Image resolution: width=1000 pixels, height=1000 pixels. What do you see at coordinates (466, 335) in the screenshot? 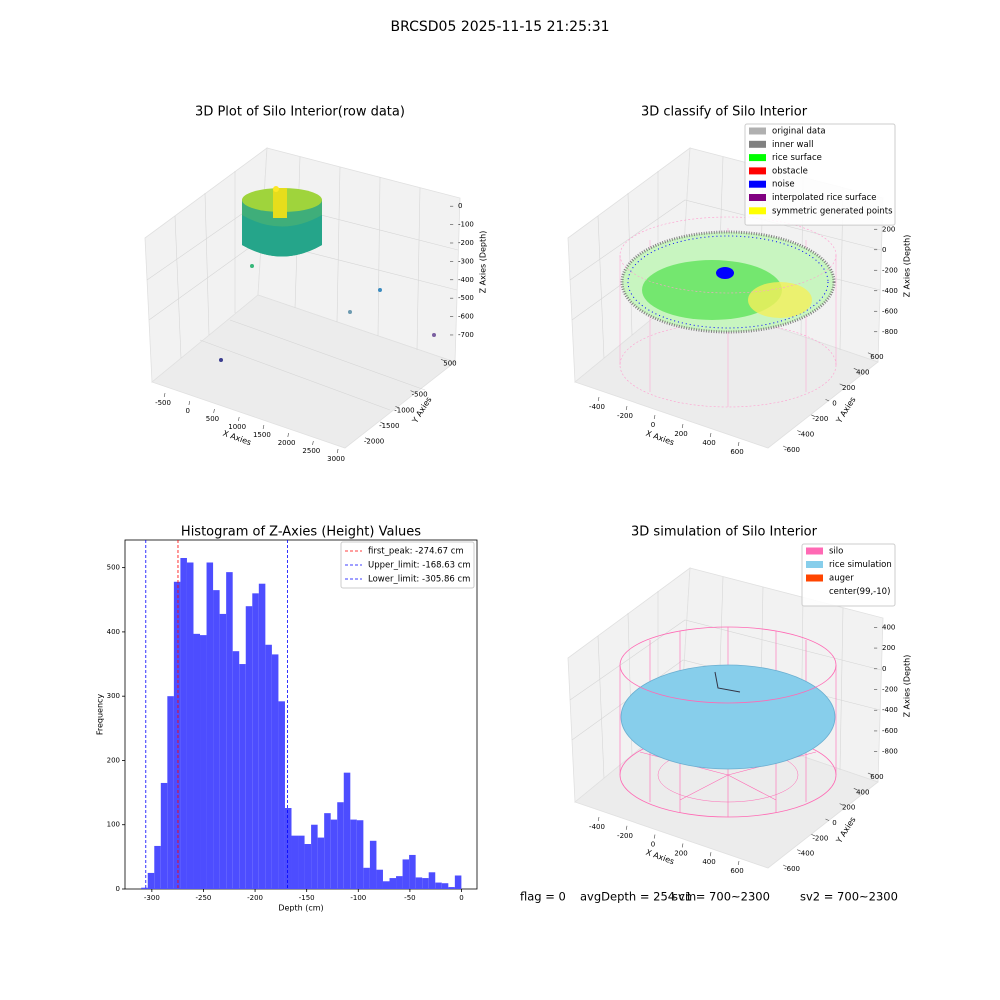
I see `z-tick-label: -700` at bounding box center [466, 335].